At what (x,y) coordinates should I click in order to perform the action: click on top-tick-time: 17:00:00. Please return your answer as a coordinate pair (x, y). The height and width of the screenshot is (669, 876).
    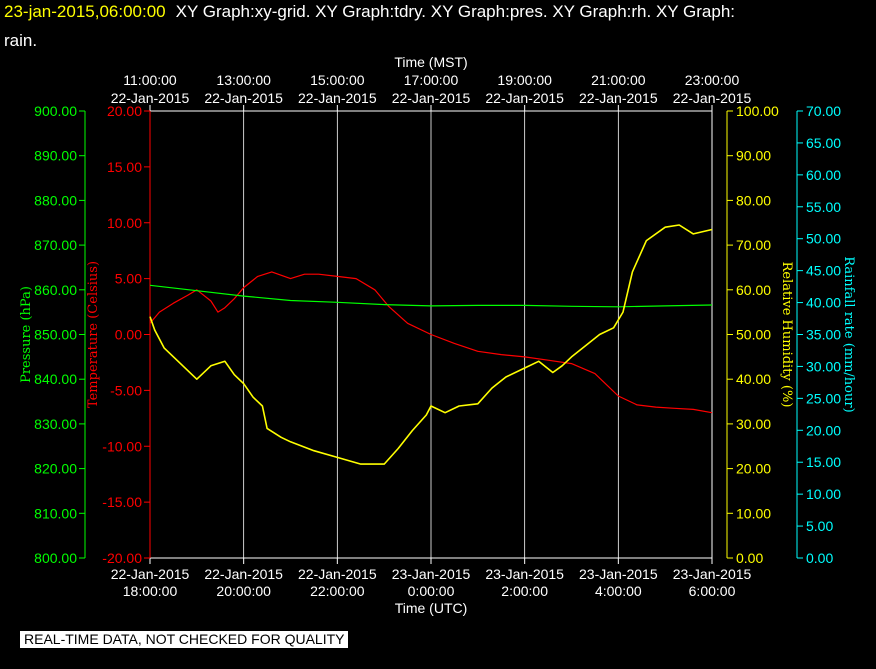
    Looking at the image, I should click on (431, 80).